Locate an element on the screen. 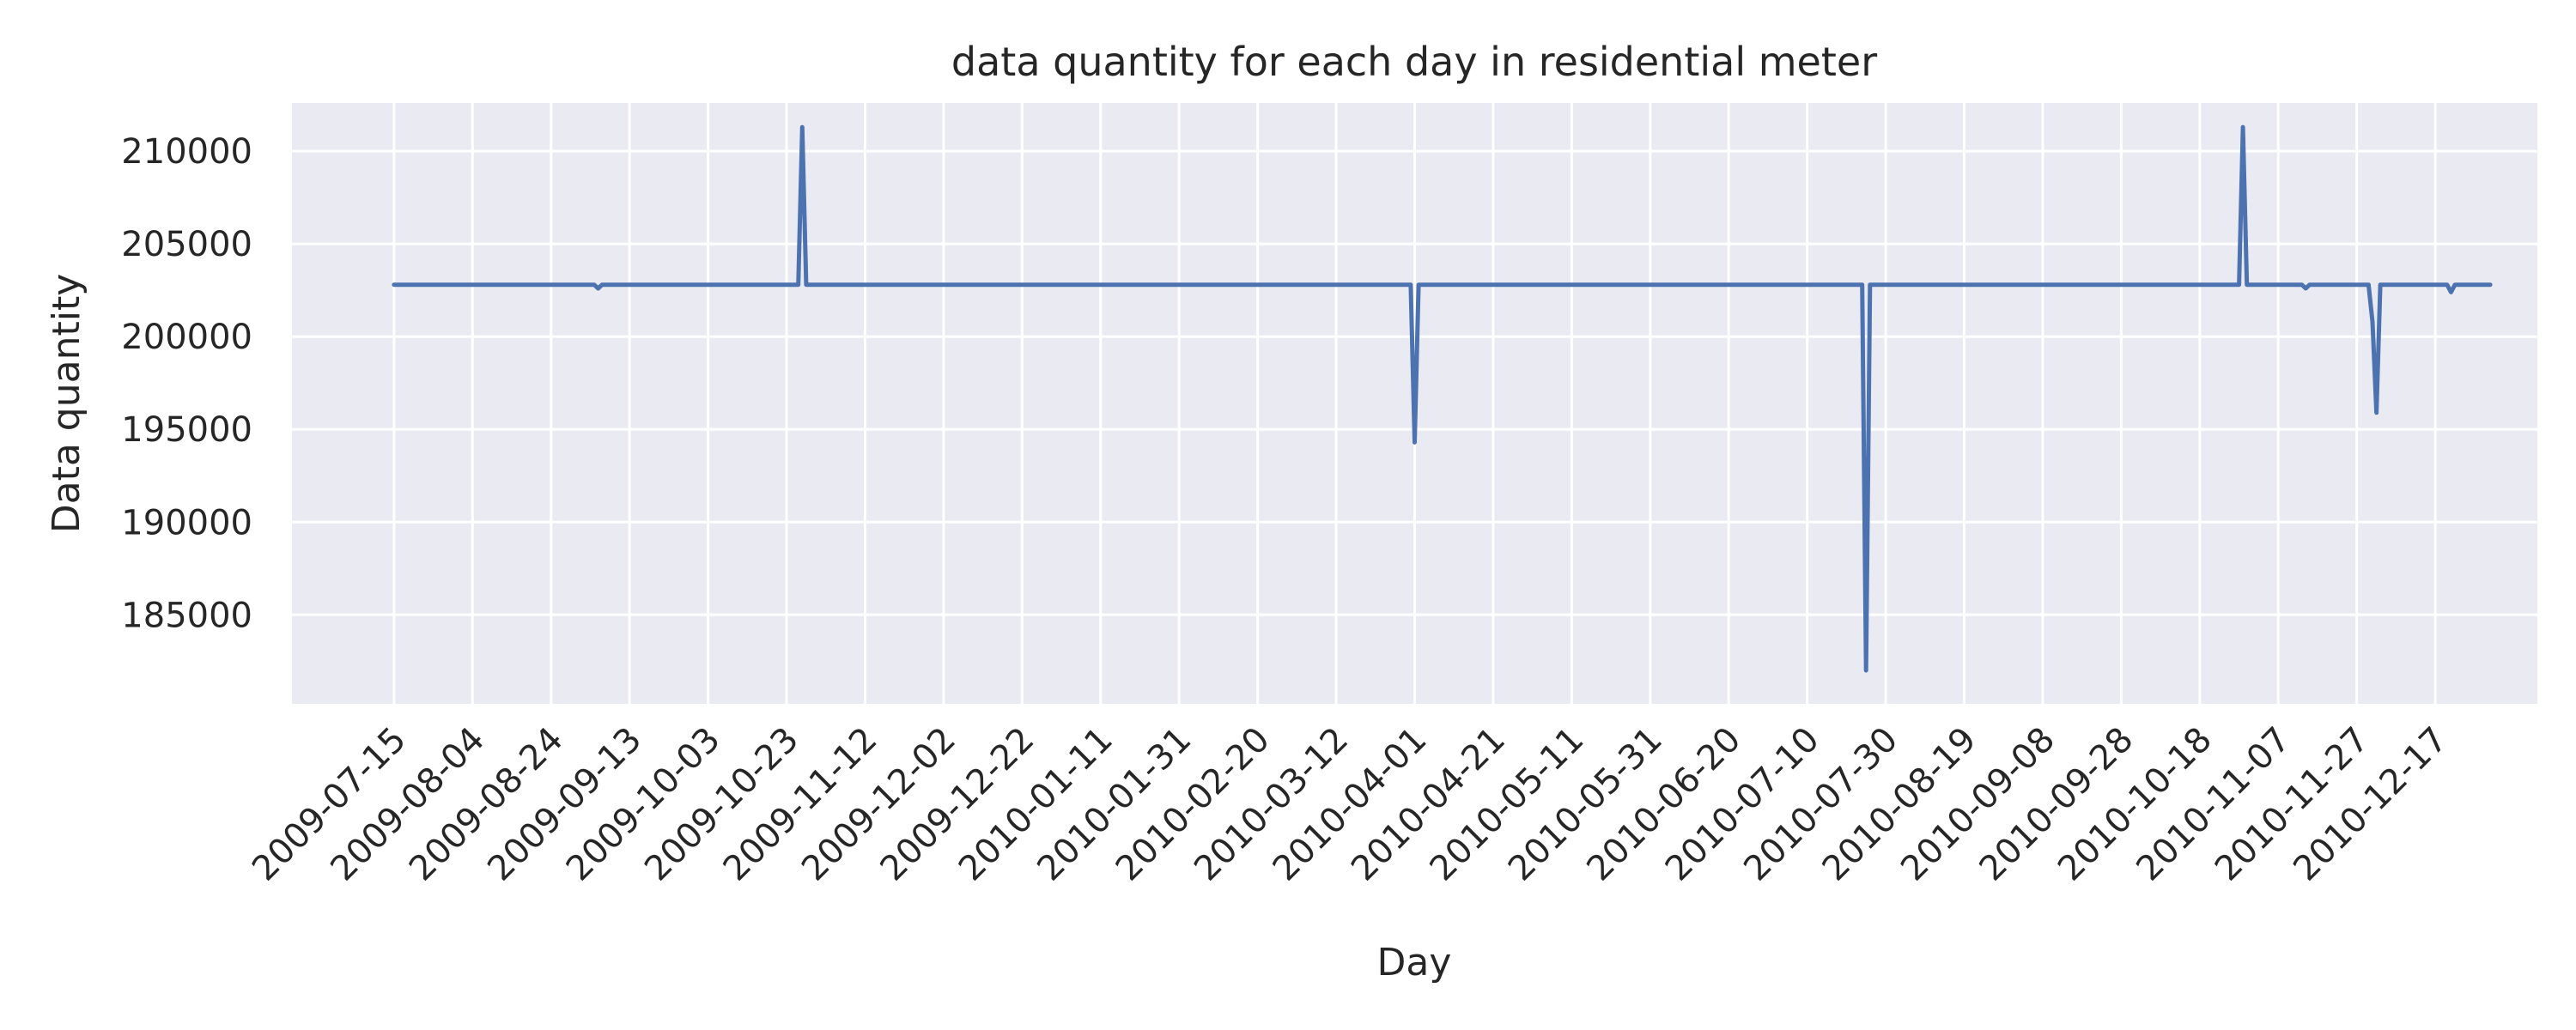  y-tick-label: 190000 is located at coordinates (186, 522).